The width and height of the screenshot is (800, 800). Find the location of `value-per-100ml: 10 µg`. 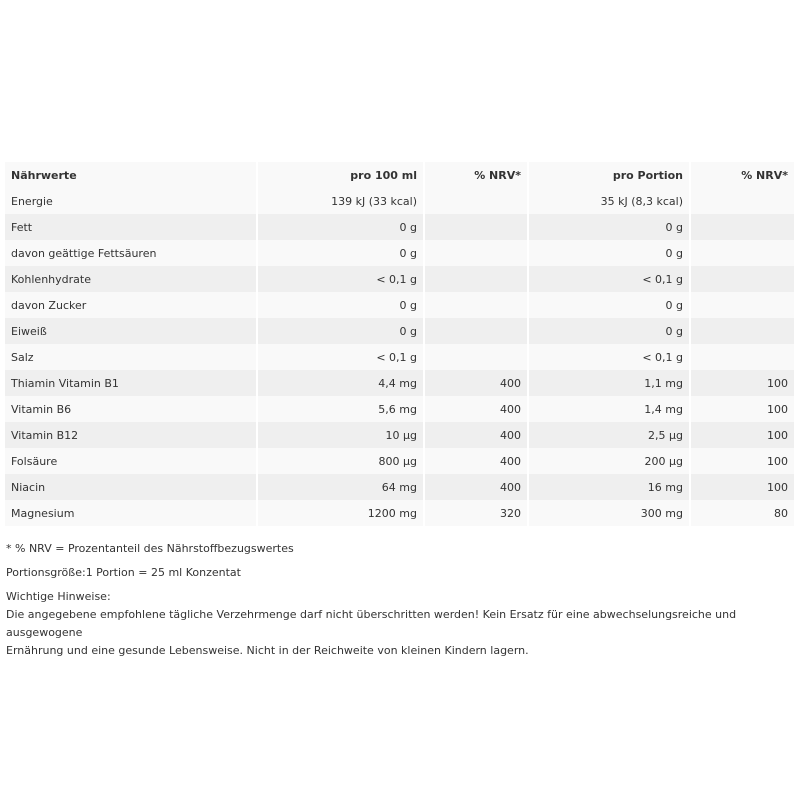

value-per-100ml: 10 µg is located at coordinates (341, 435).